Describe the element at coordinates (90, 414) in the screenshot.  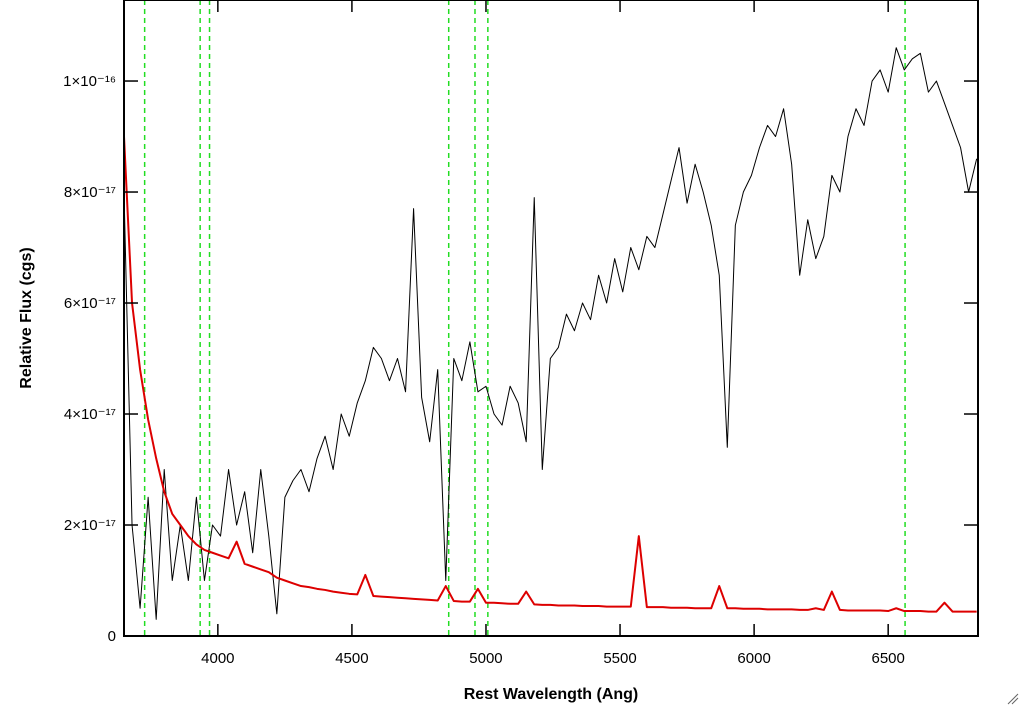
I see `y-tick-label: 4×10⁻¹⁷` at that location.